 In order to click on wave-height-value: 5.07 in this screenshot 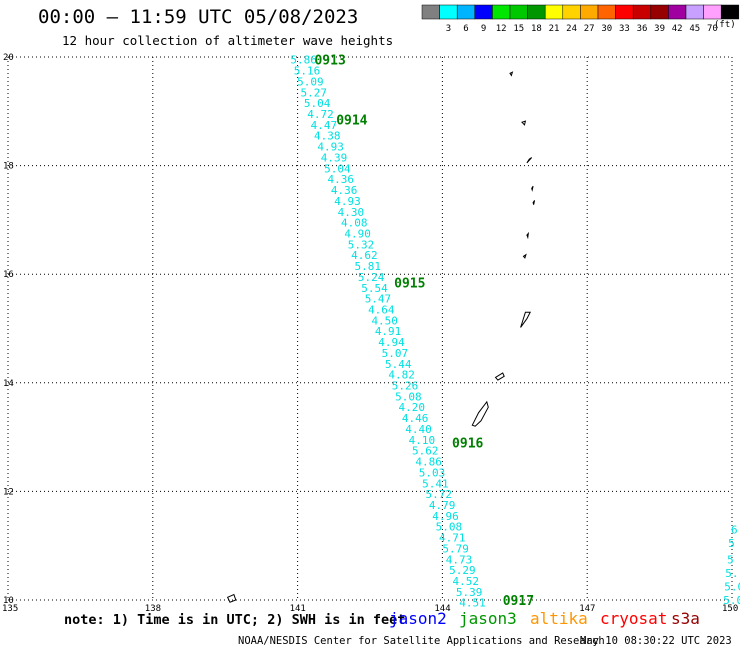, I will do `click(395, 353)`.